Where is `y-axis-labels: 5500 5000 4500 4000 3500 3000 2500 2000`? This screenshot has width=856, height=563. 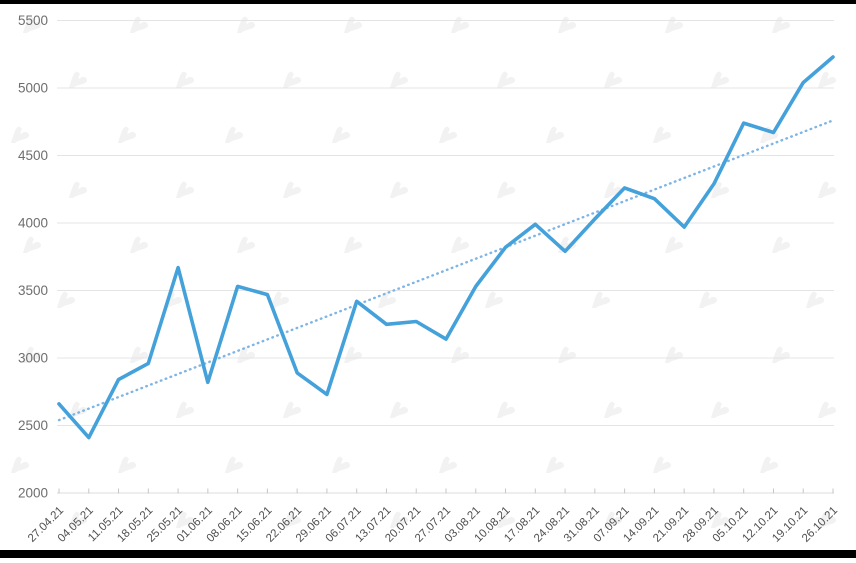
y-axis-labels: 5500 5000 4500 4000 3500 3000 2500 2000 is located at coordinates (33, 257).